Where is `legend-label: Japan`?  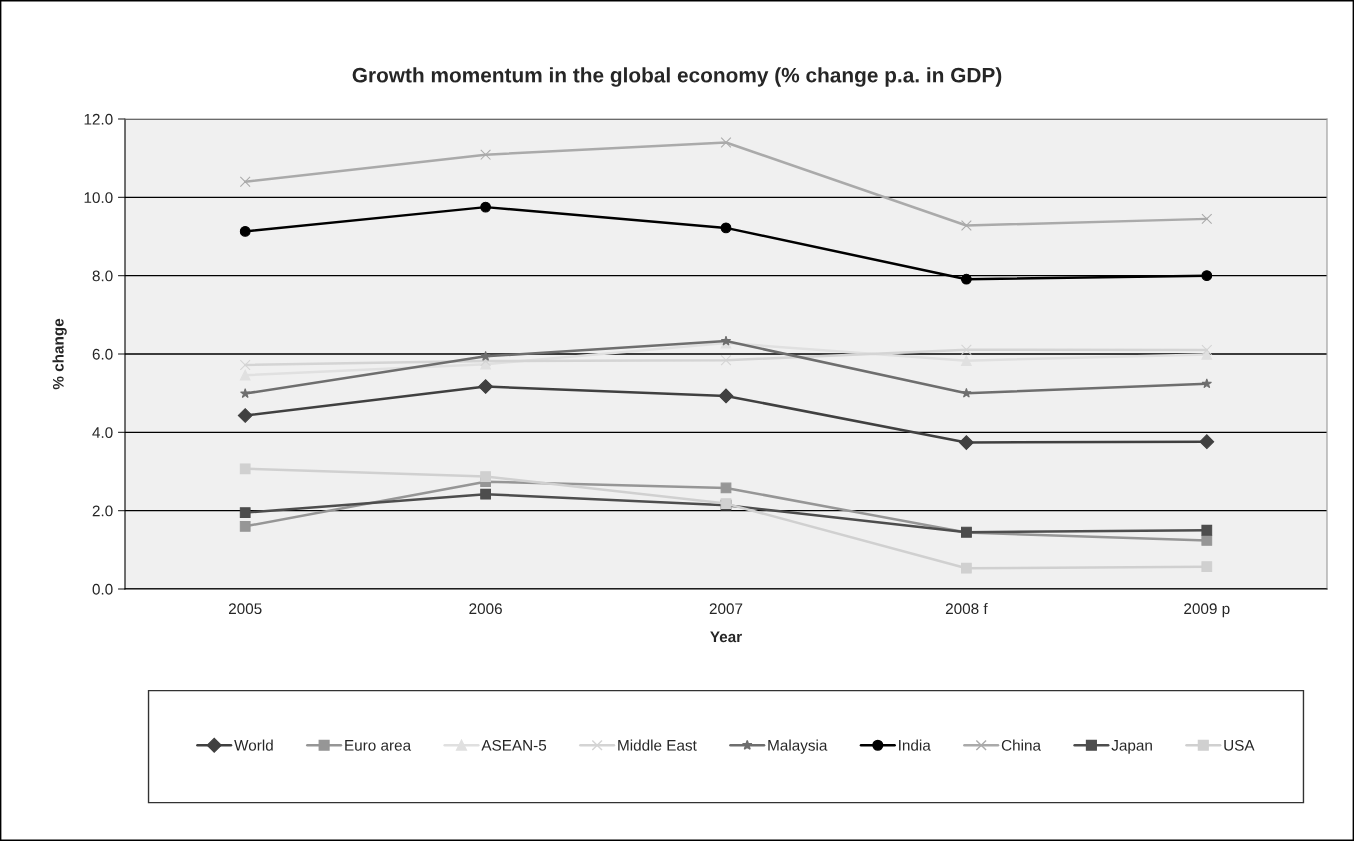
legend-label: Japan is located at coordinates (1131, 747).